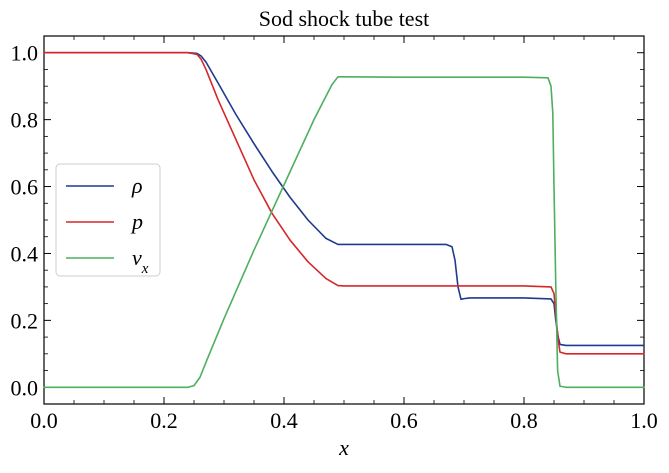  I want to click on x-tick-label: 0.4, so click(284, 420).